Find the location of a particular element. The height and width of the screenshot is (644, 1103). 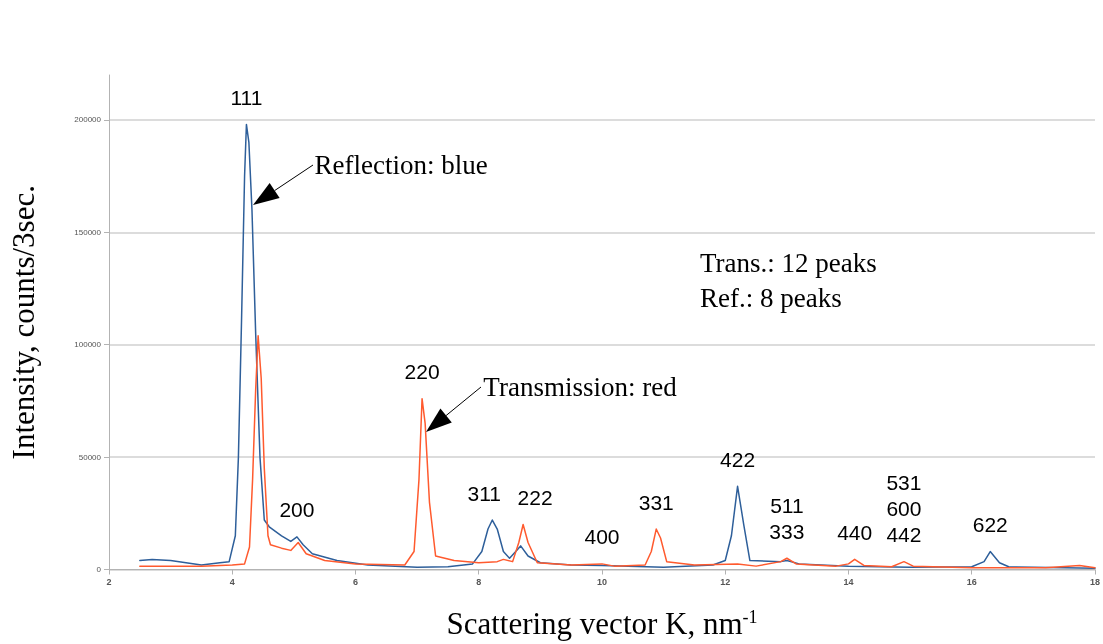

annotation: 200 is located at coordinates (297, 510).